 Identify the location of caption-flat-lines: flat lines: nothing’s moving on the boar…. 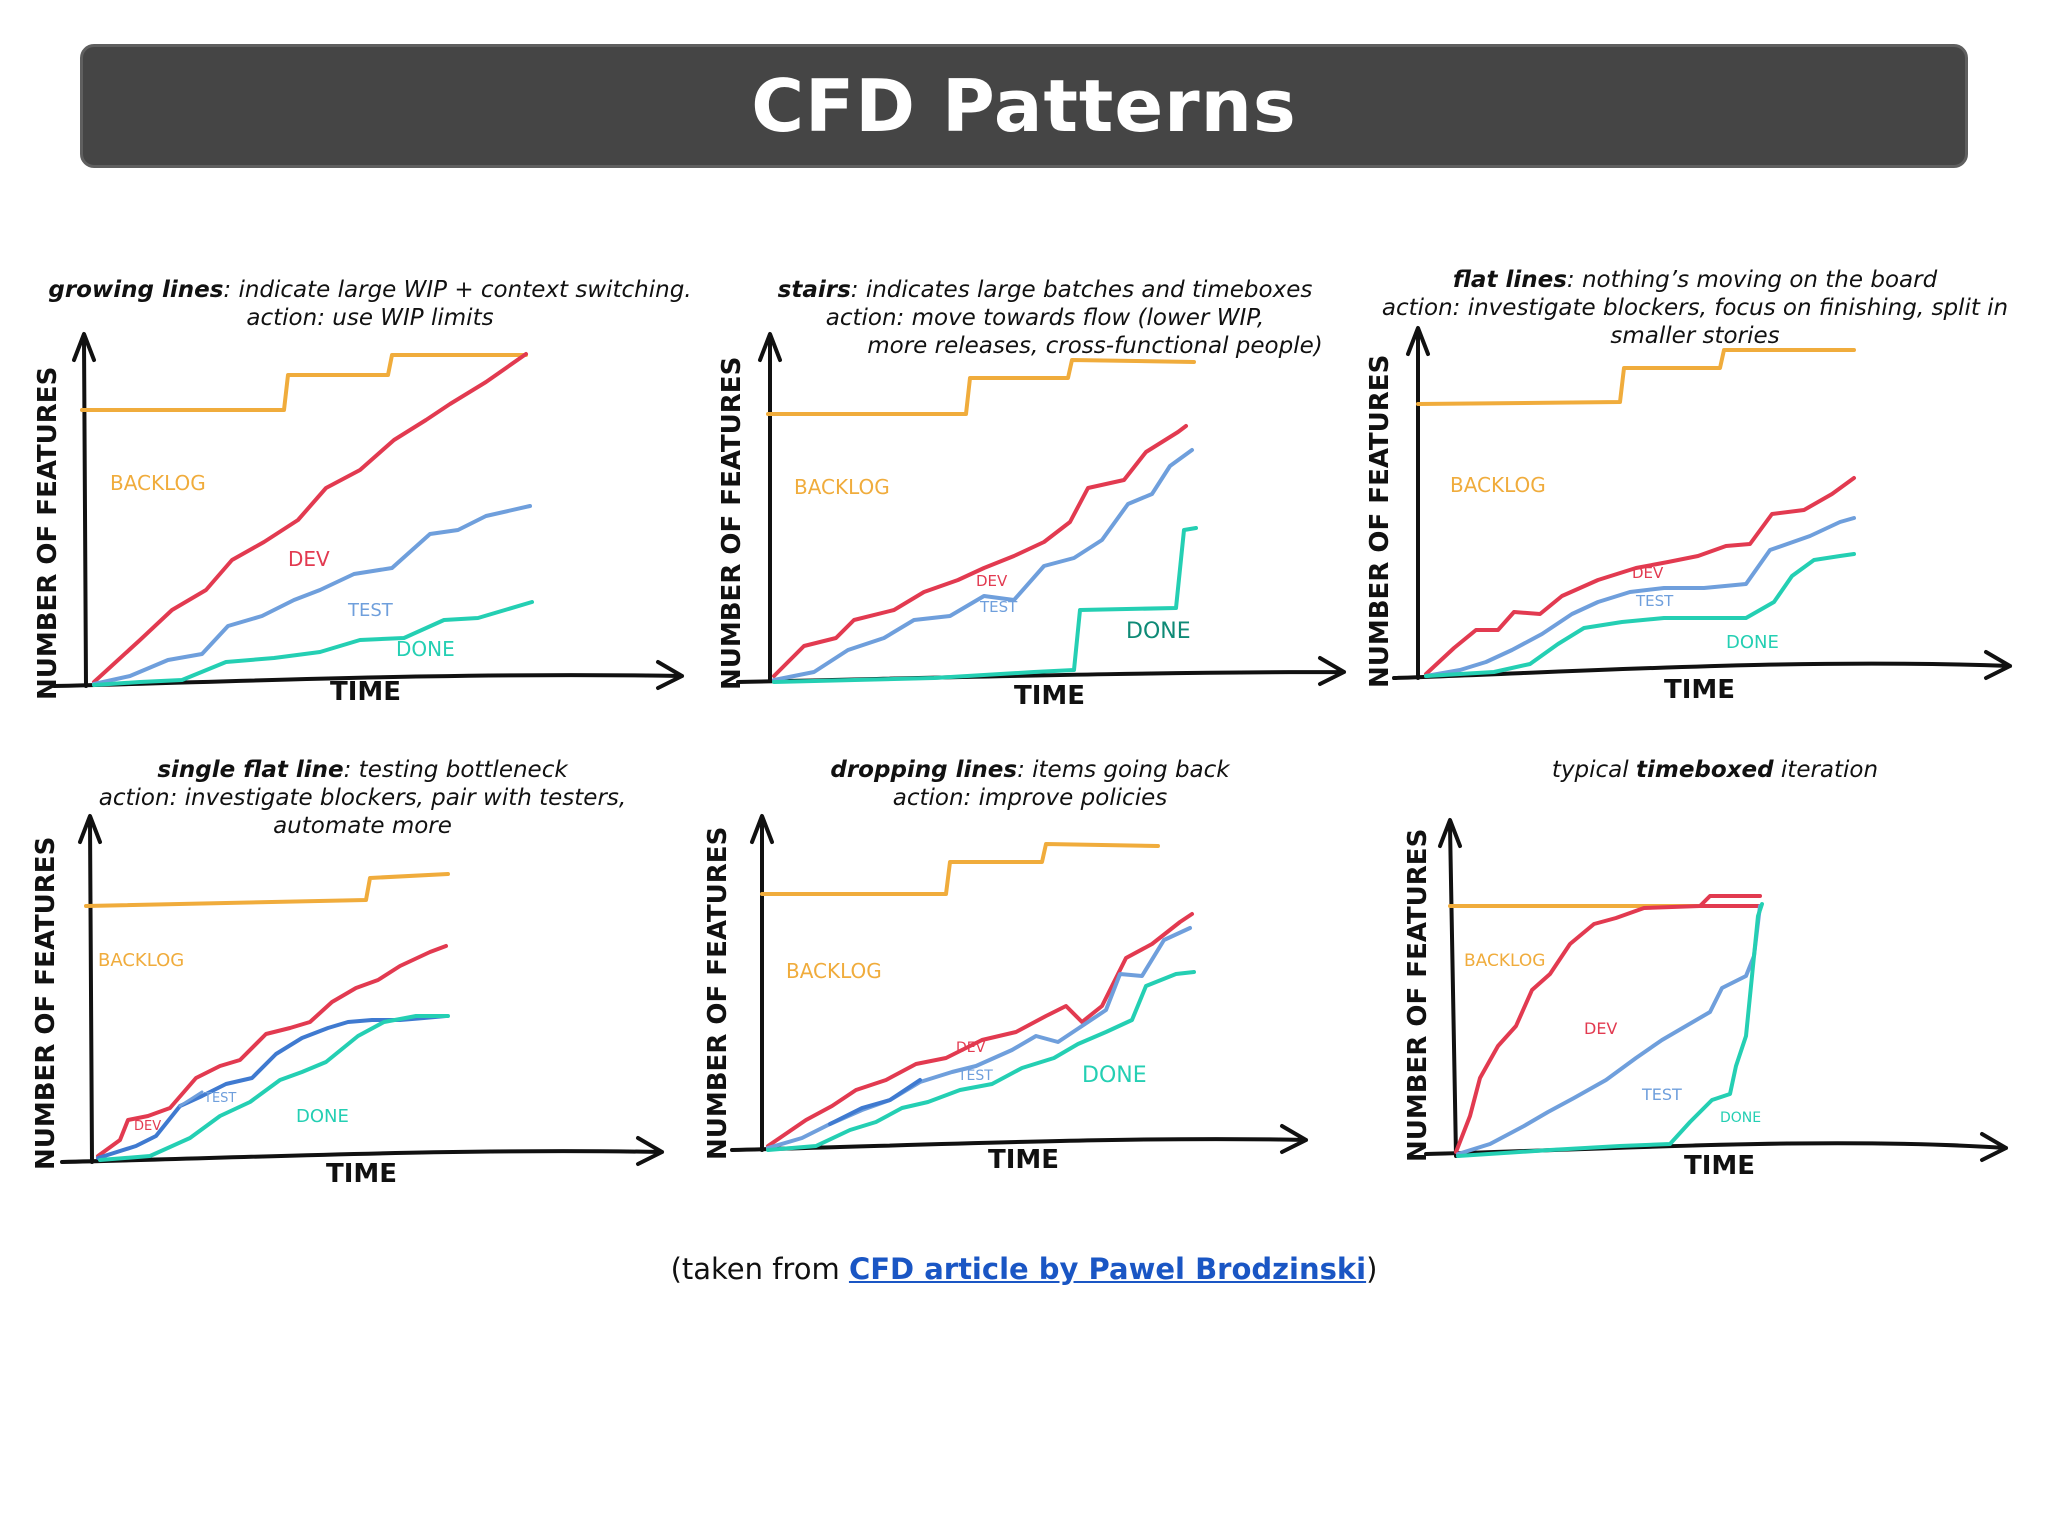
(1695, 308).